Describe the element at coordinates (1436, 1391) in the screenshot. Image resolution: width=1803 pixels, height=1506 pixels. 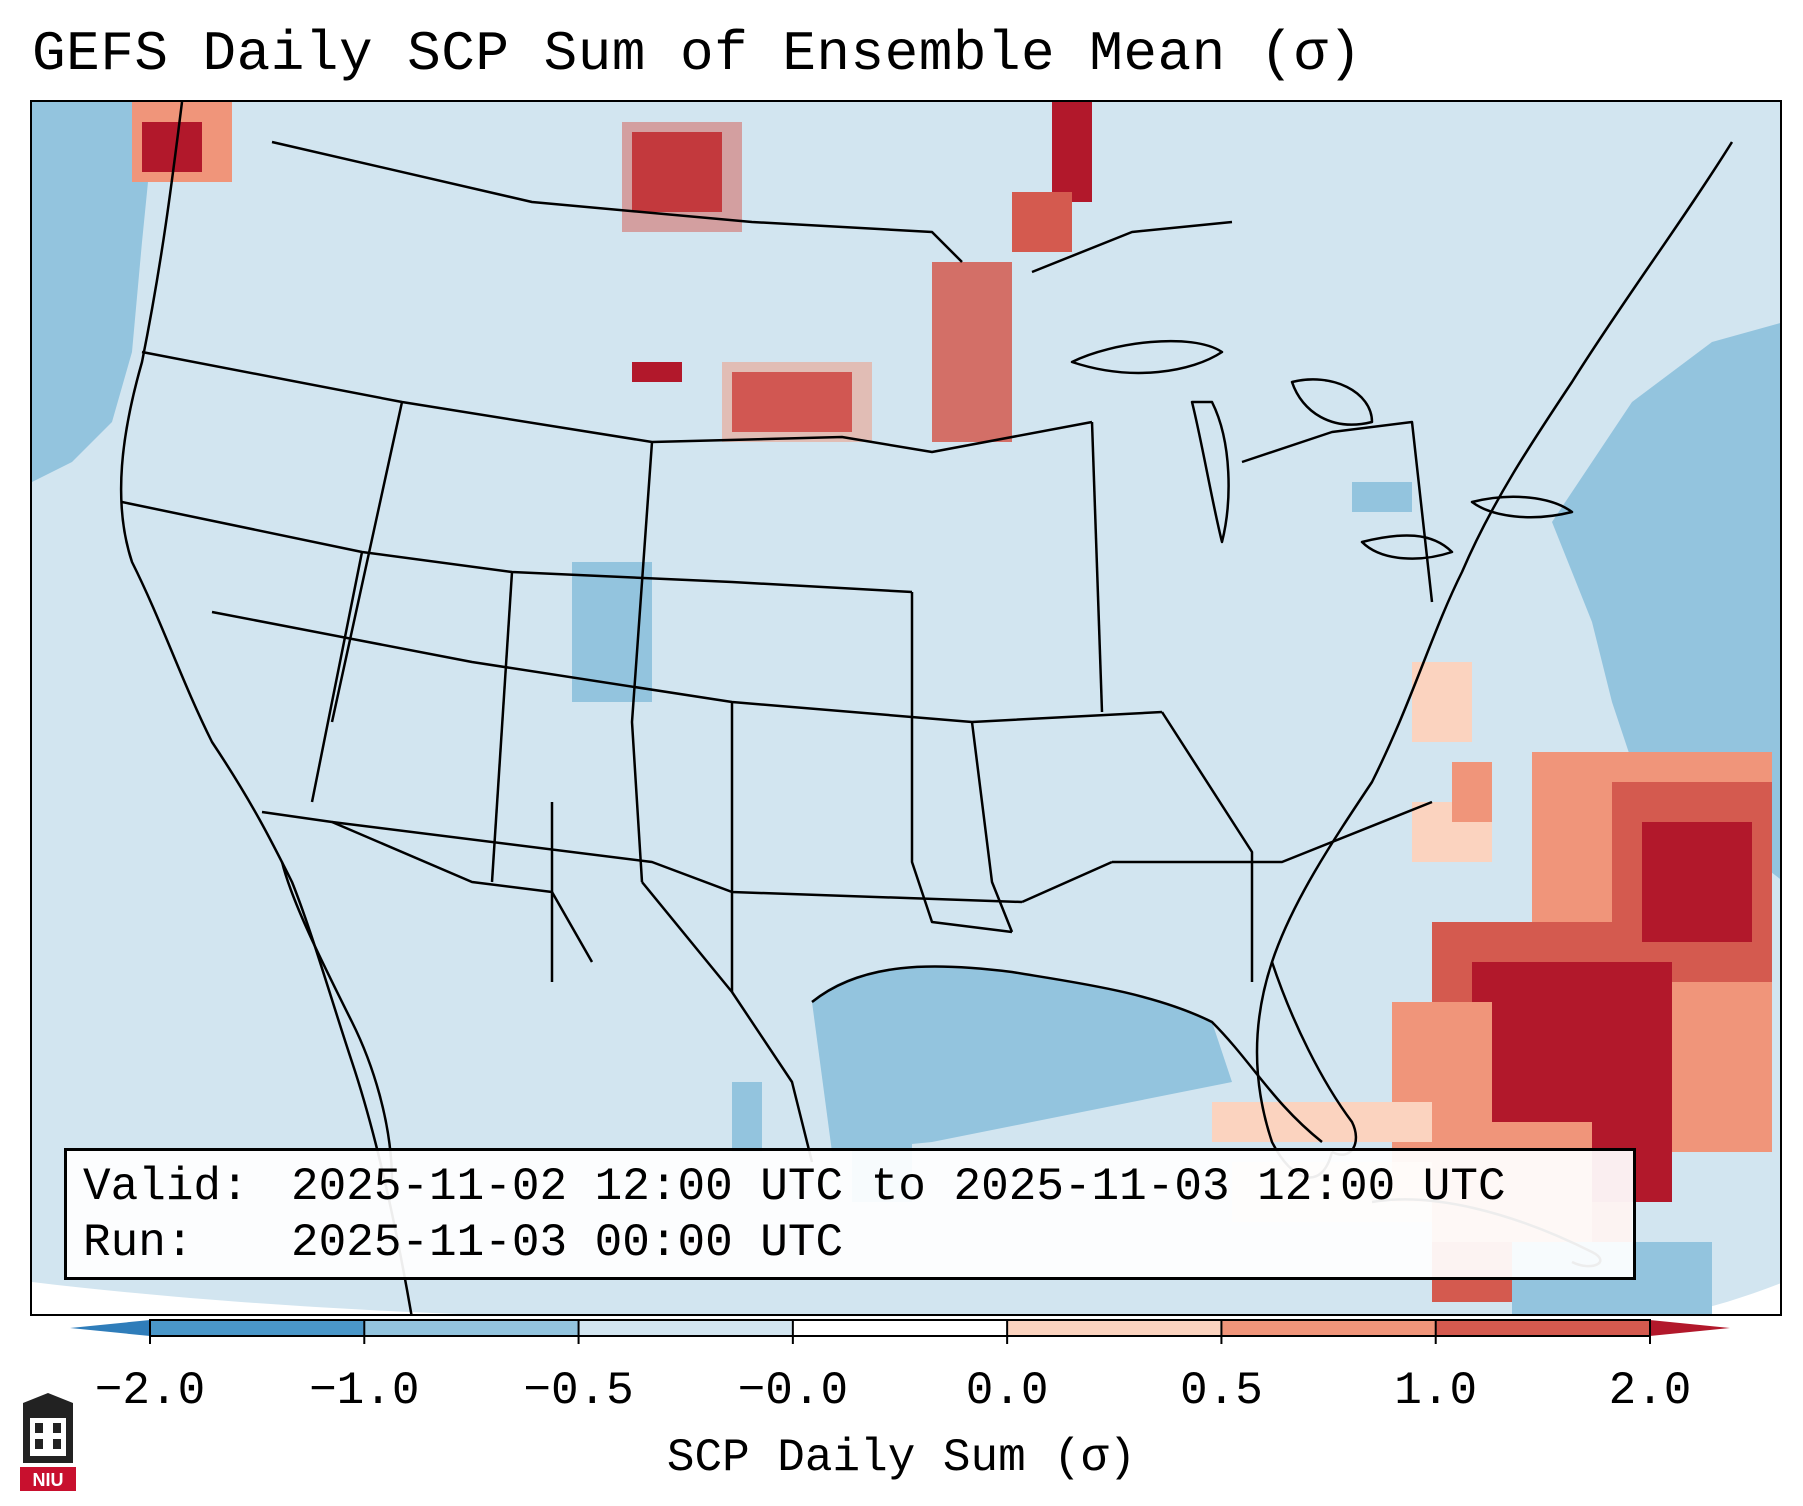
I see `colorbar-tick-label: 1.0` at that location.